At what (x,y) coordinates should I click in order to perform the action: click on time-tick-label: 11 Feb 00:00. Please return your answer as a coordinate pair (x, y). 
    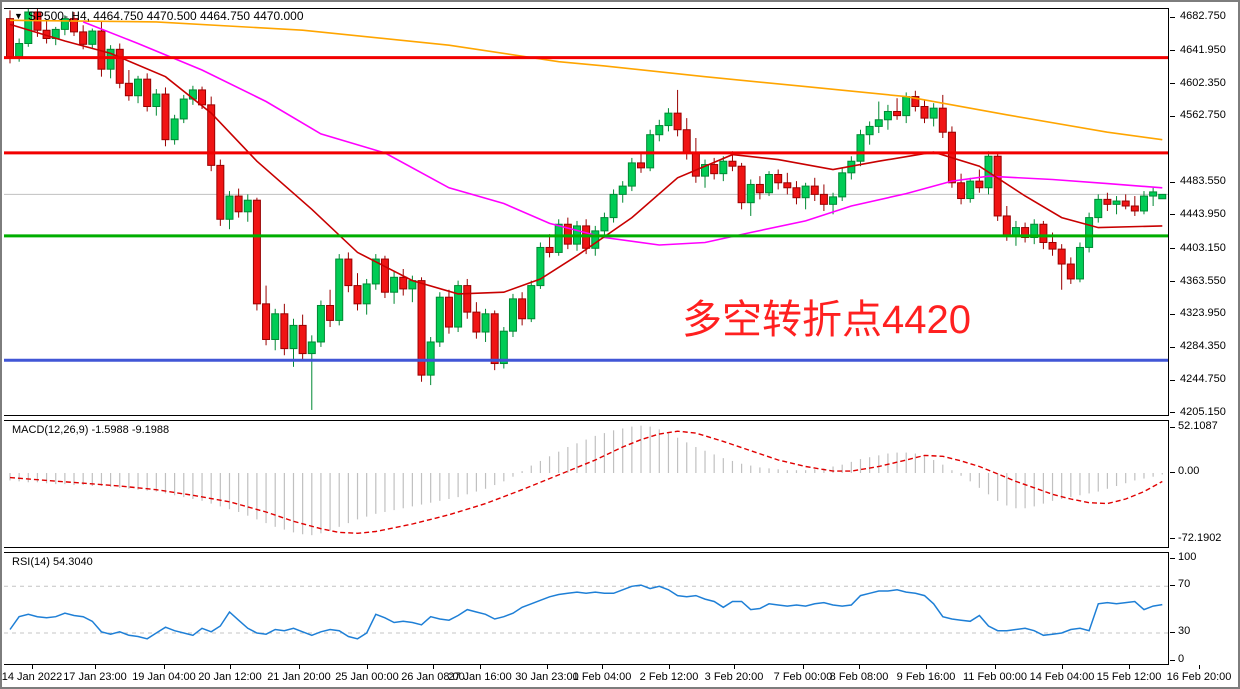
    Looking at the image, I should click on (995, 677).